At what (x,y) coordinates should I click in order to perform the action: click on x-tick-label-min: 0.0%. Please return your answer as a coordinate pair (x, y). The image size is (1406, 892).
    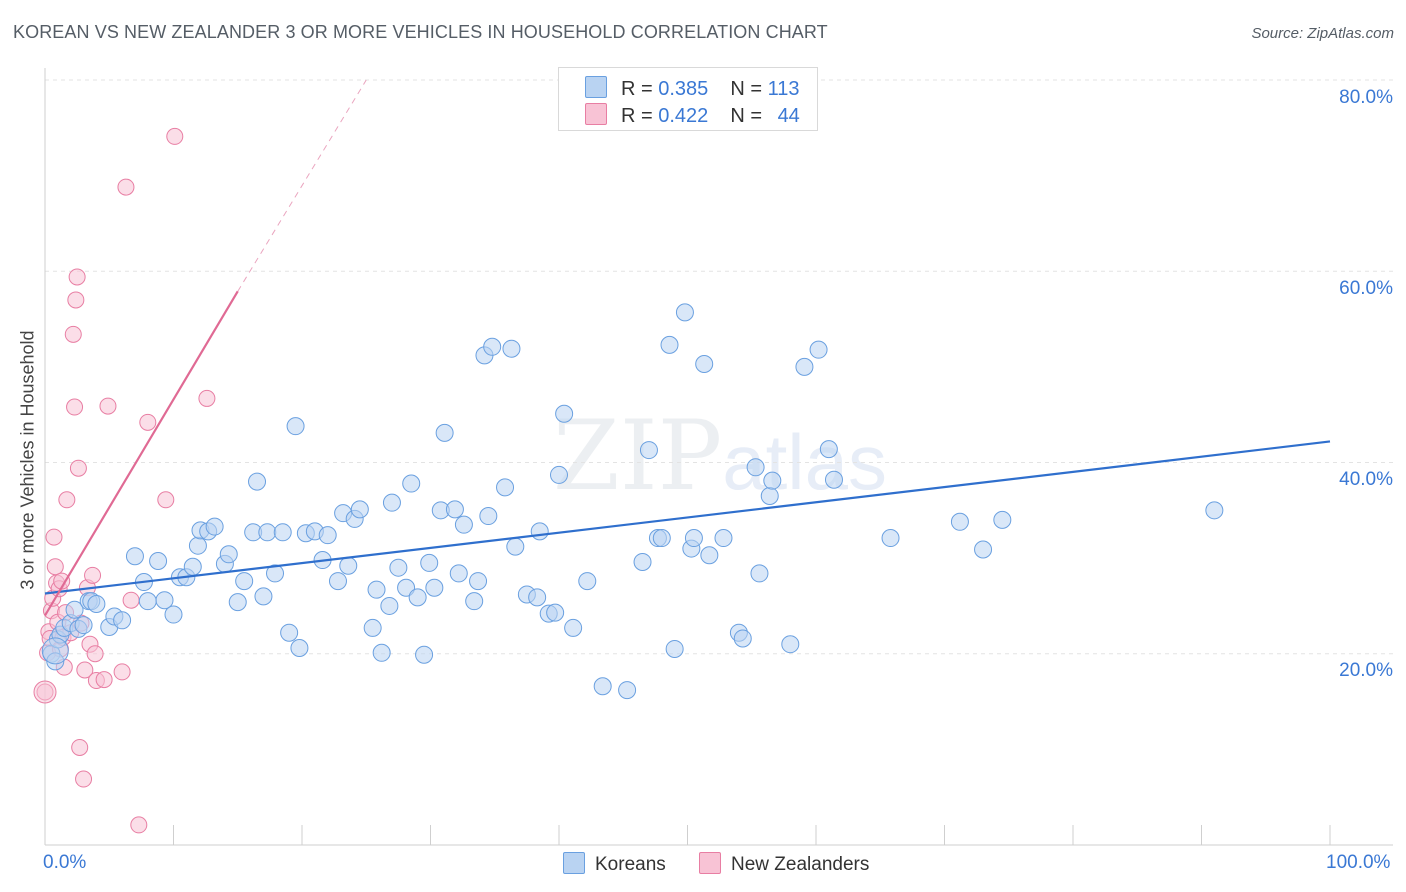
    Looking at the image, I should click on (65, 862).